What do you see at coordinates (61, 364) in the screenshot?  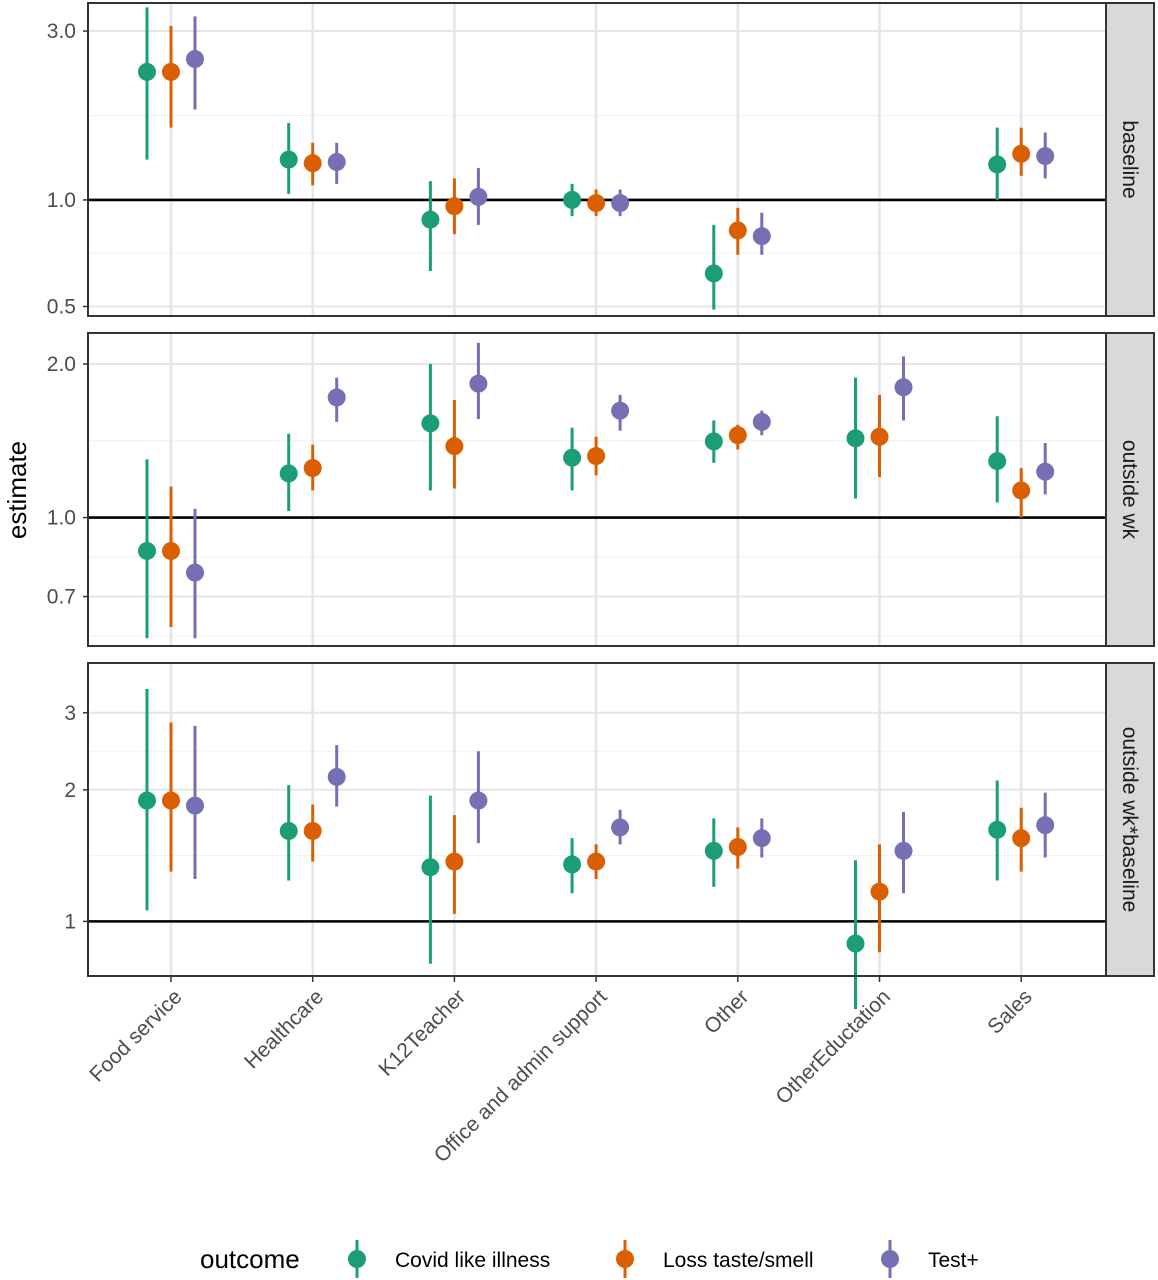 I see `y-tick-label: 2.0` at bounding box center [61, 364].